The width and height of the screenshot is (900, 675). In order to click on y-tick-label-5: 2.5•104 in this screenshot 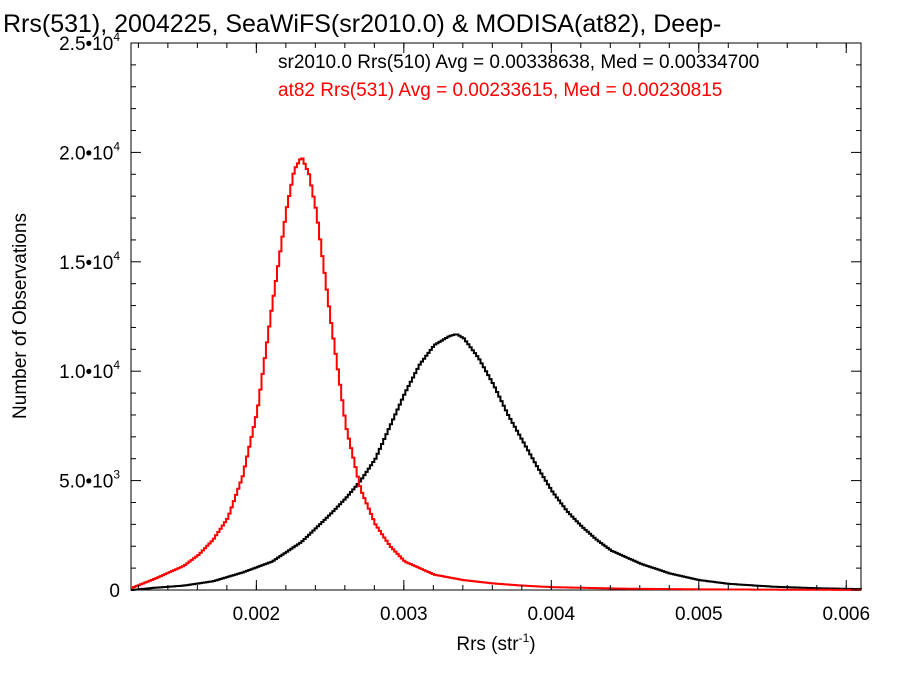, I will do `click(89, 42)`.